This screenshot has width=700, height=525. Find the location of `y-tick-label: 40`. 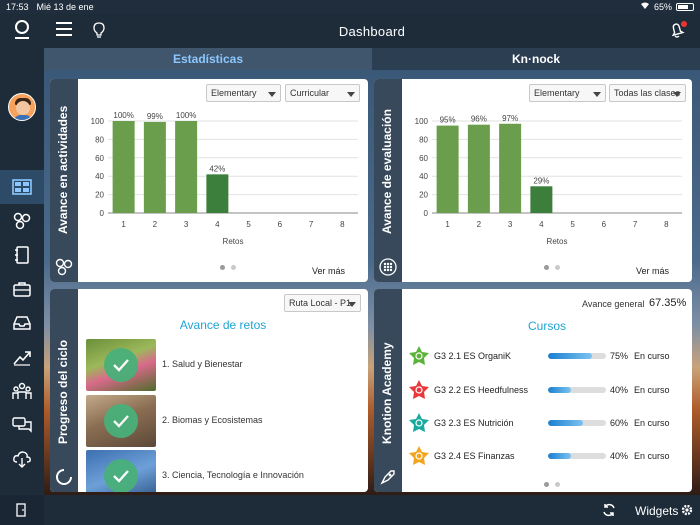

y-tick-label: 40 is located at coordinates (423, 176).